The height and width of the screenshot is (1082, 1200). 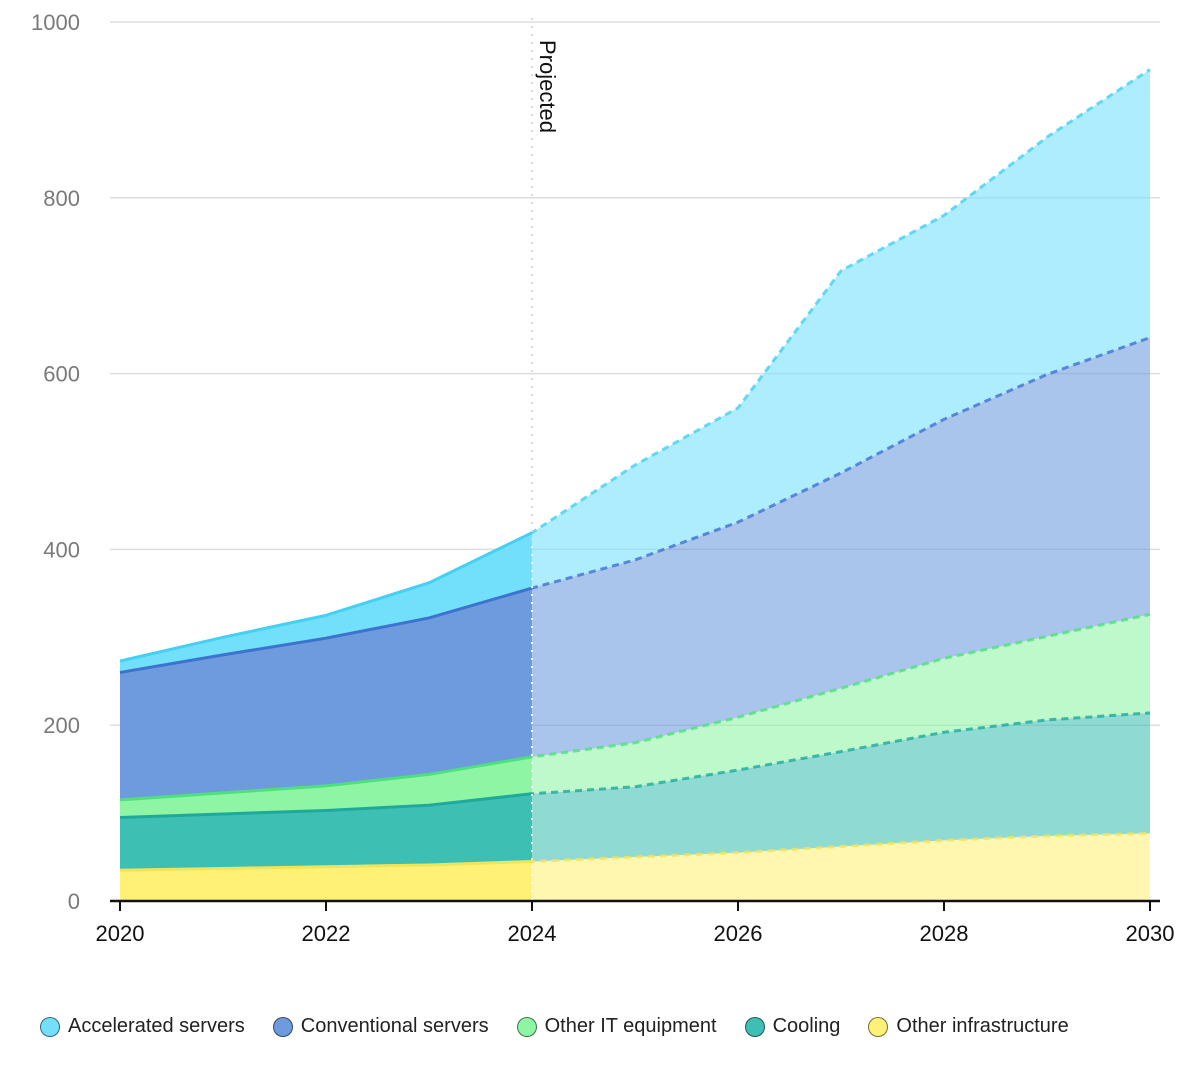 I want to click on y-tick-label: 800, so click(x=61, y=198).